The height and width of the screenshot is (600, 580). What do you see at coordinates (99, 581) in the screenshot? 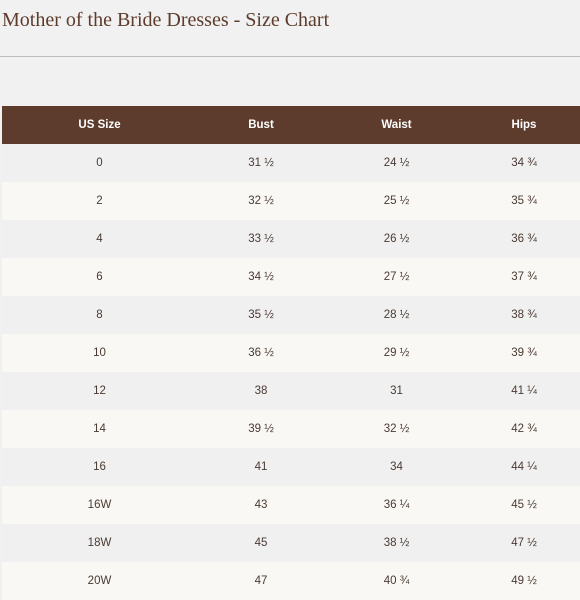
I see `cell-us-size: 20W` at bounding box center [99, 581].